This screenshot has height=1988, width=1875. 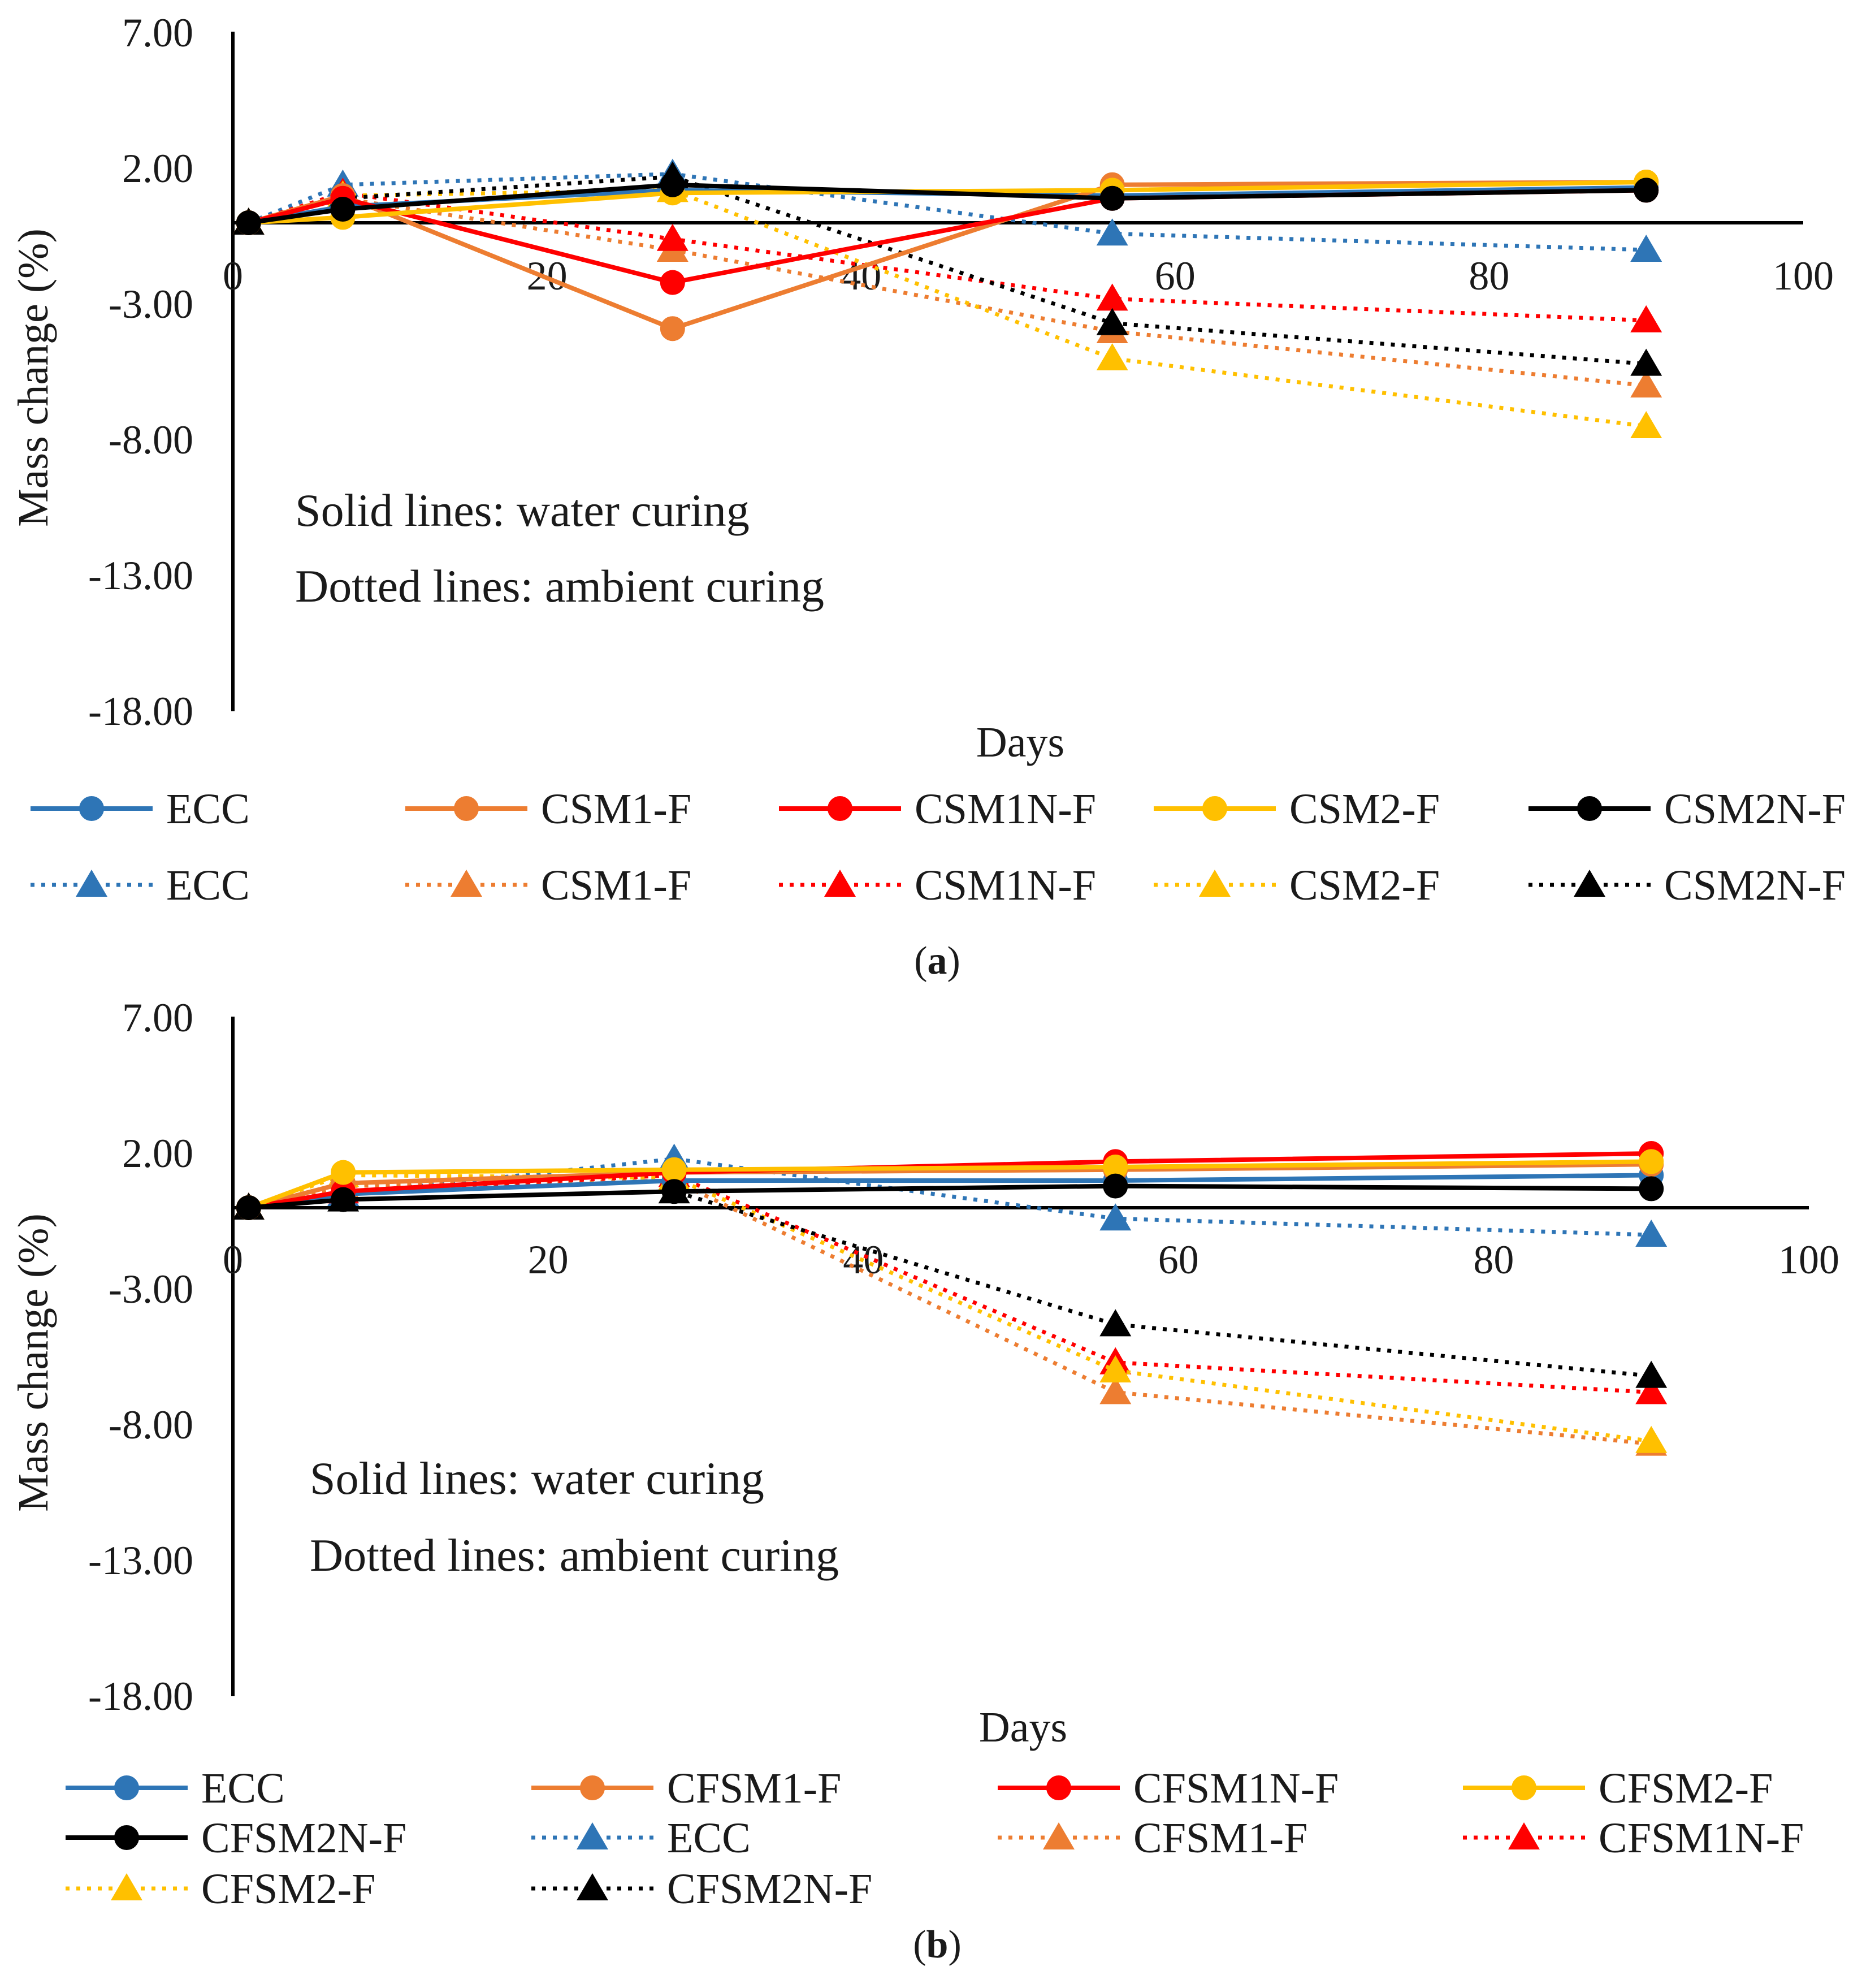 I want to click on series-csm2n-f-solid, so click(x=948, y=204).